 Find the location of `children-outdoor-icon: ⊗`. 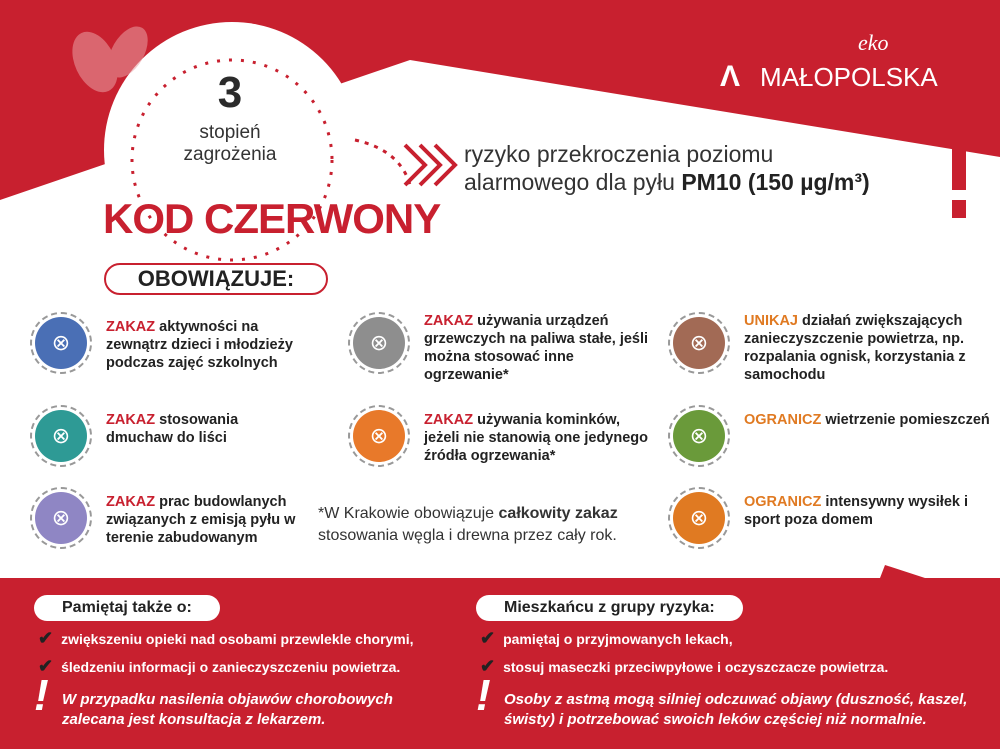

children-outdoor-icon: ⊗ is located at coordinates (61, 343).